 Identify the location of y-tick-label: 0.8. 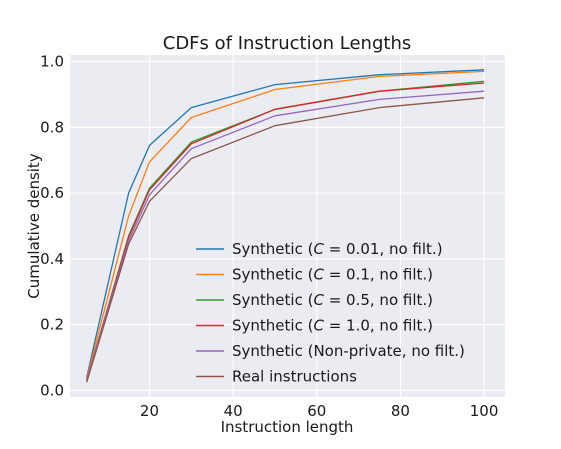
(52, 127).